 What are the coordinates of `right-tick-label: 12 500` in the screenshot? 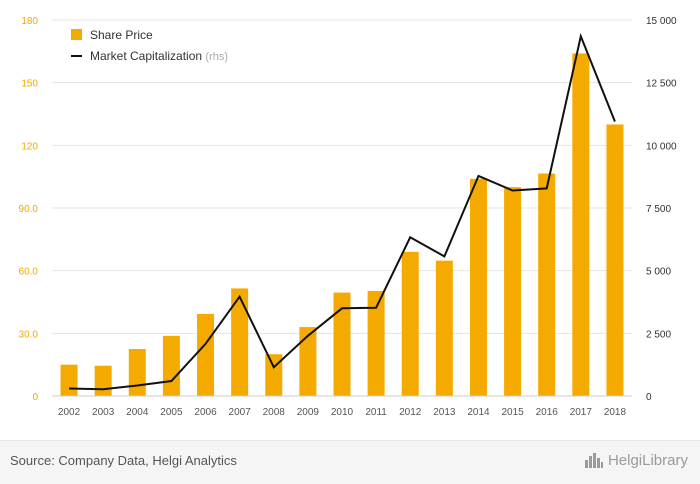 It's located at (661, 84).